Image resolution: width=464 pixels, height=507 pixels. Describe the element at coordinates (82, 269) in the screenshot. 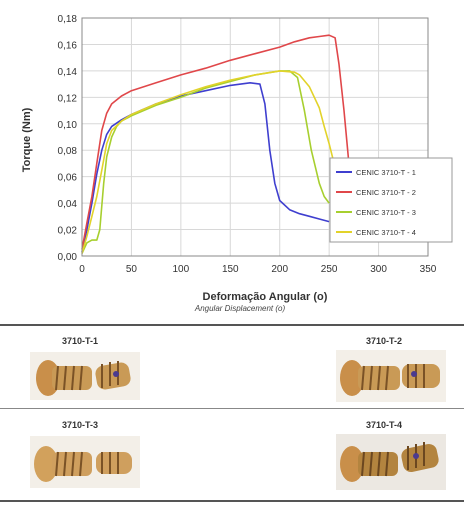

I see `x-tick-label: 0` at that location.